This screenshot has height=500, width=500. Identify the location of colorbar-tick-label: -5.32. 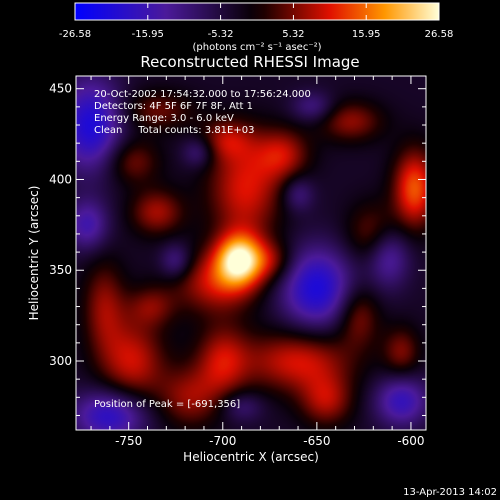
(221, 34).